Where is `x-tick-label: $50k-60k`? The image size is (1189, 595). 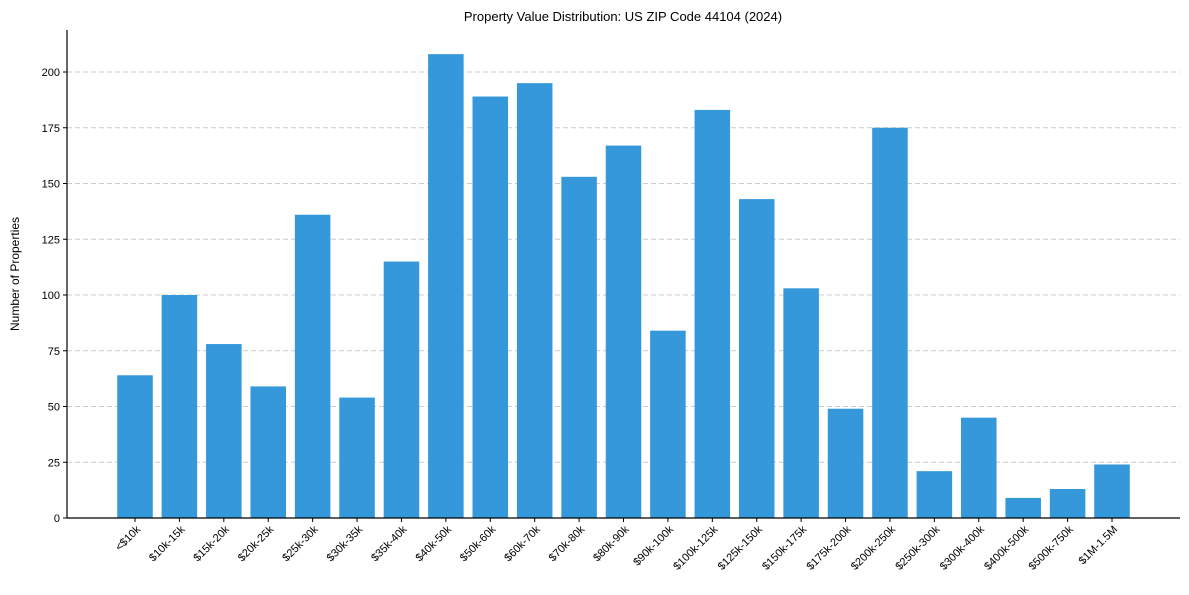
x-tick-label: $50k-60k is located at coordinates (478, 543).